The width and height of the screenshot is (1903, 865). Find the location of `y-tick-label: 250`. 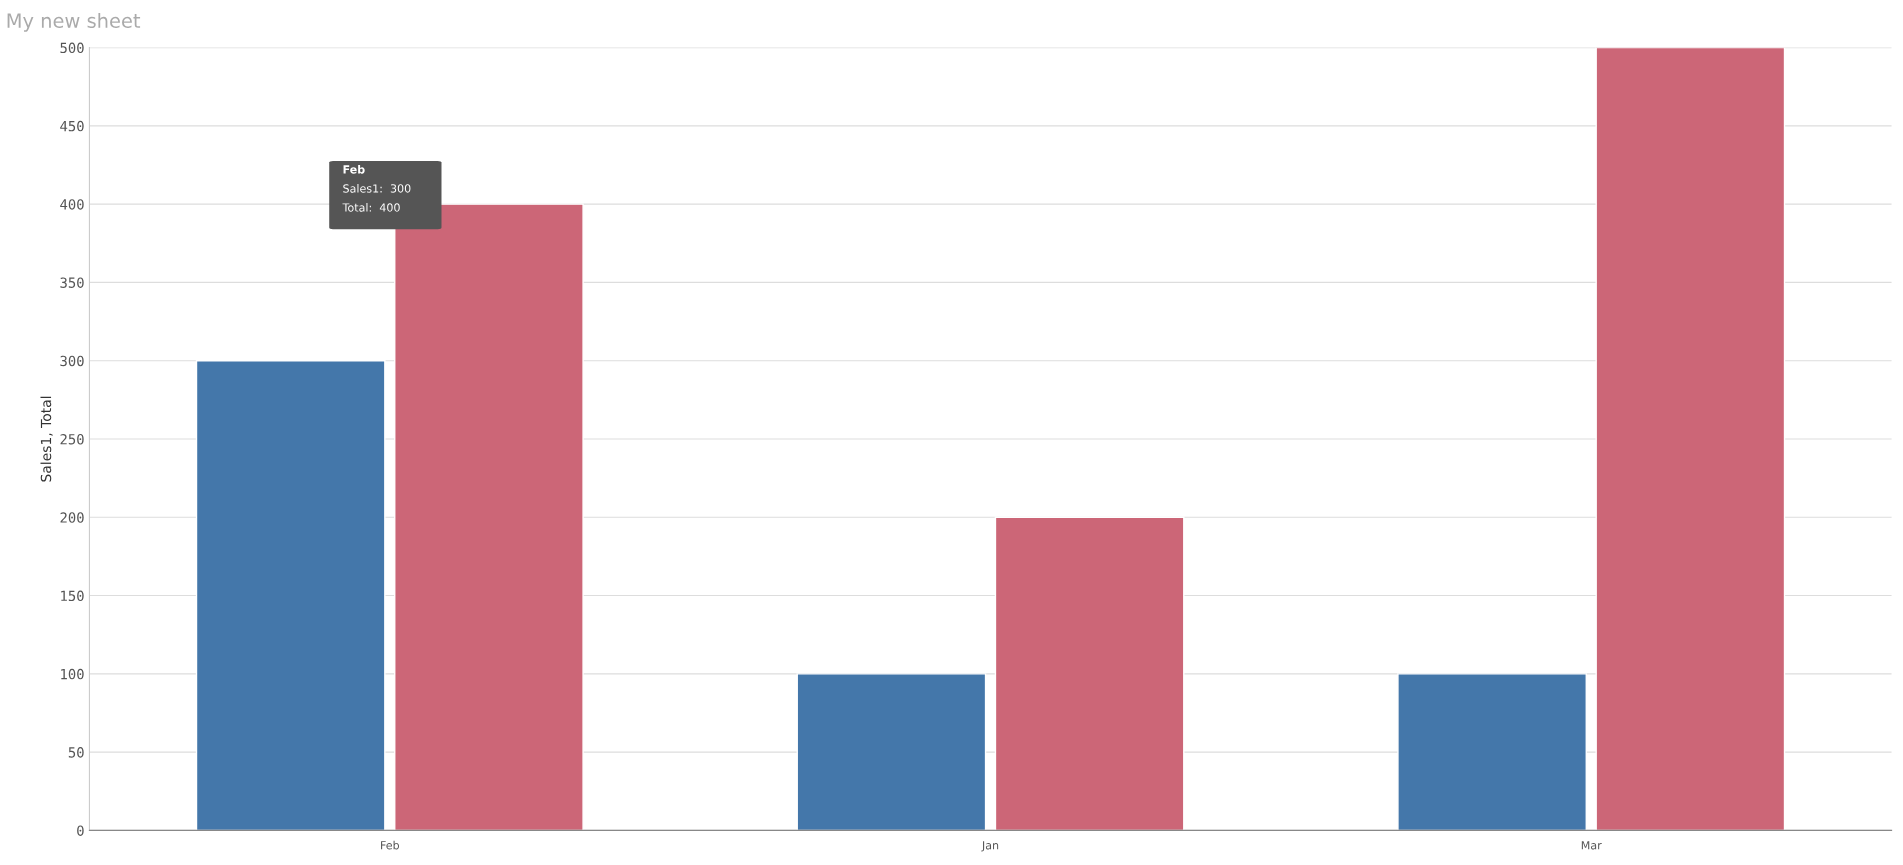

y-tick-label: 250 is located at coordinates (72, 439).